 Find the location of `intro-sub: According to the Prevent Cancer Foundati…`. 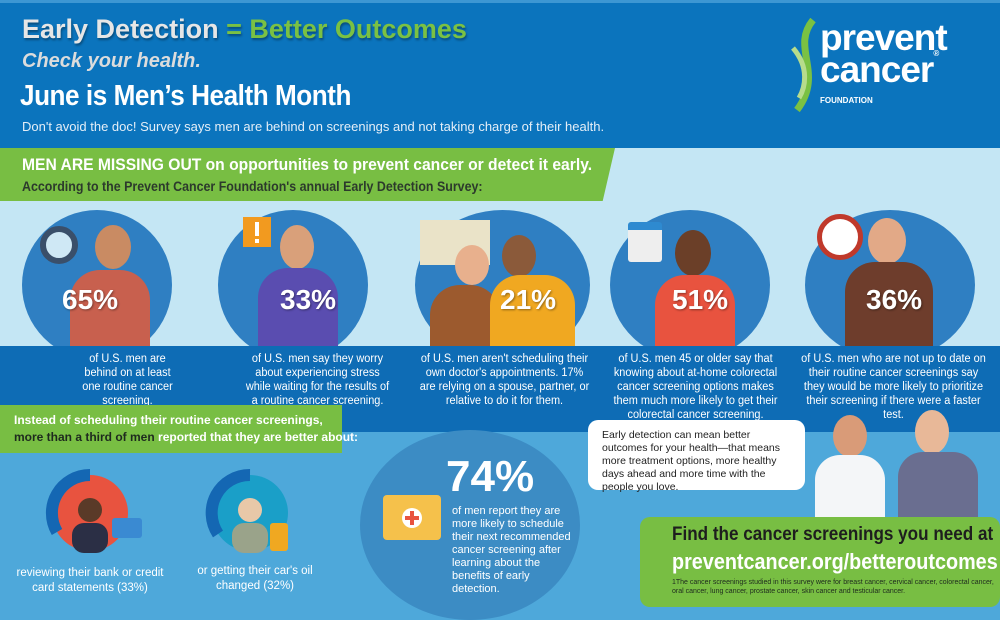

intro-sub: According to the Prevent Cancer Foundati… is located at coordinates (252, 186).